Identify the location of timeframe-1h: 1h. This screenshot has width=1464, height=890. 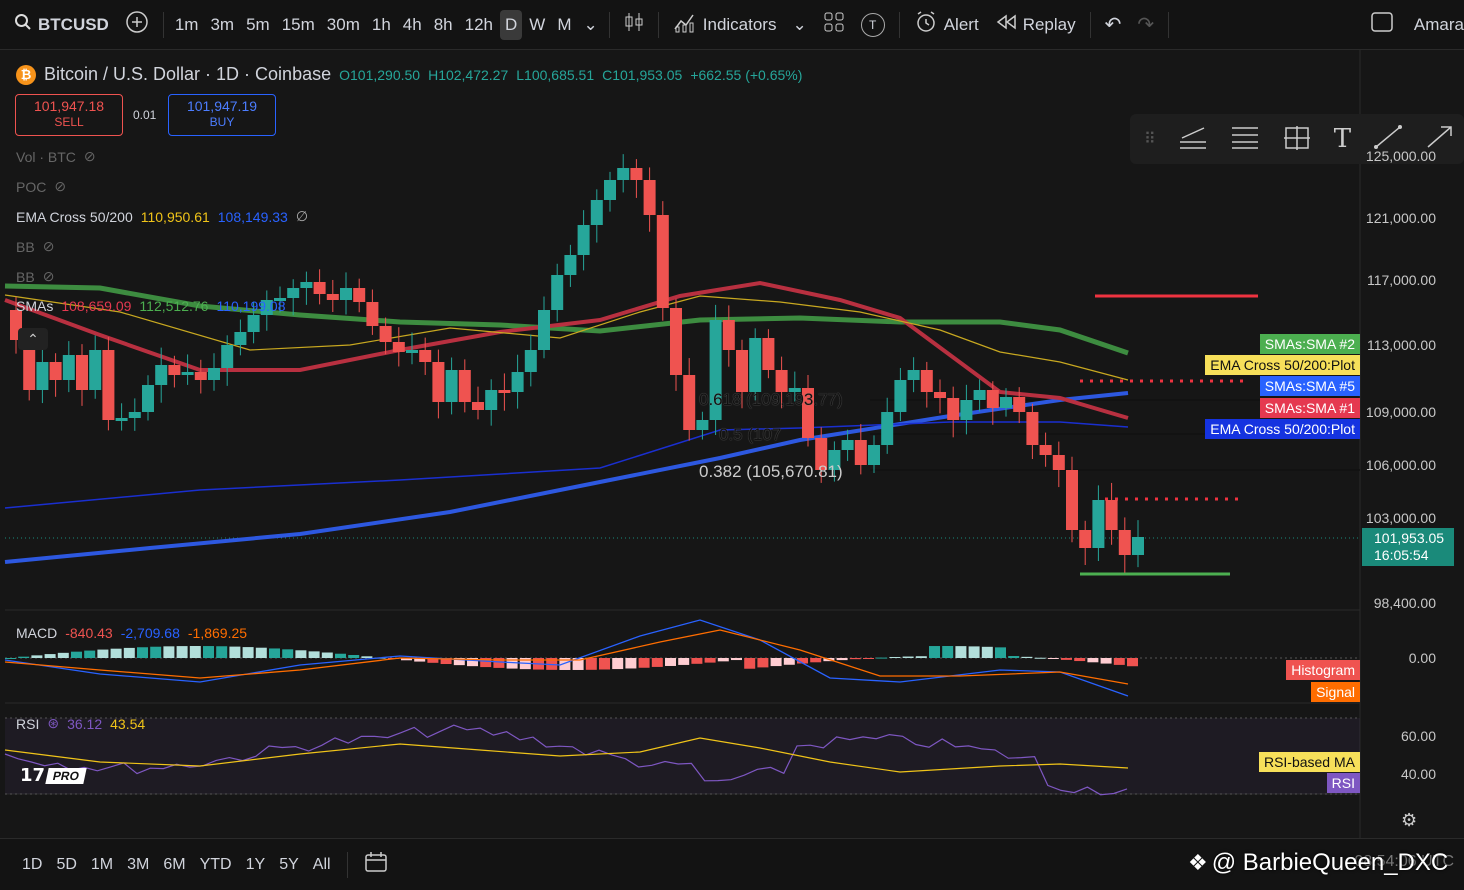
(381, 24).